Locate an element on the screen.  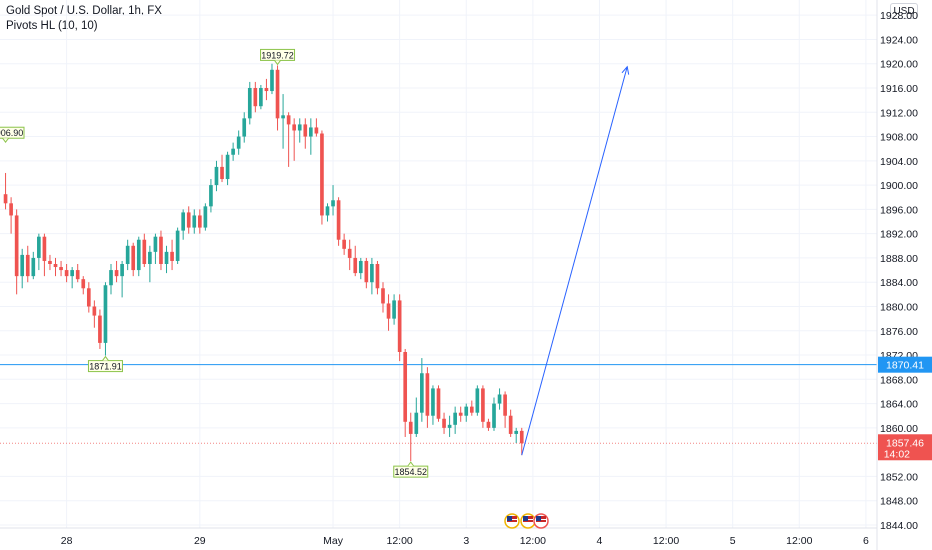
y-tick-label: 1864.00 is located at coordinates (899, 405).